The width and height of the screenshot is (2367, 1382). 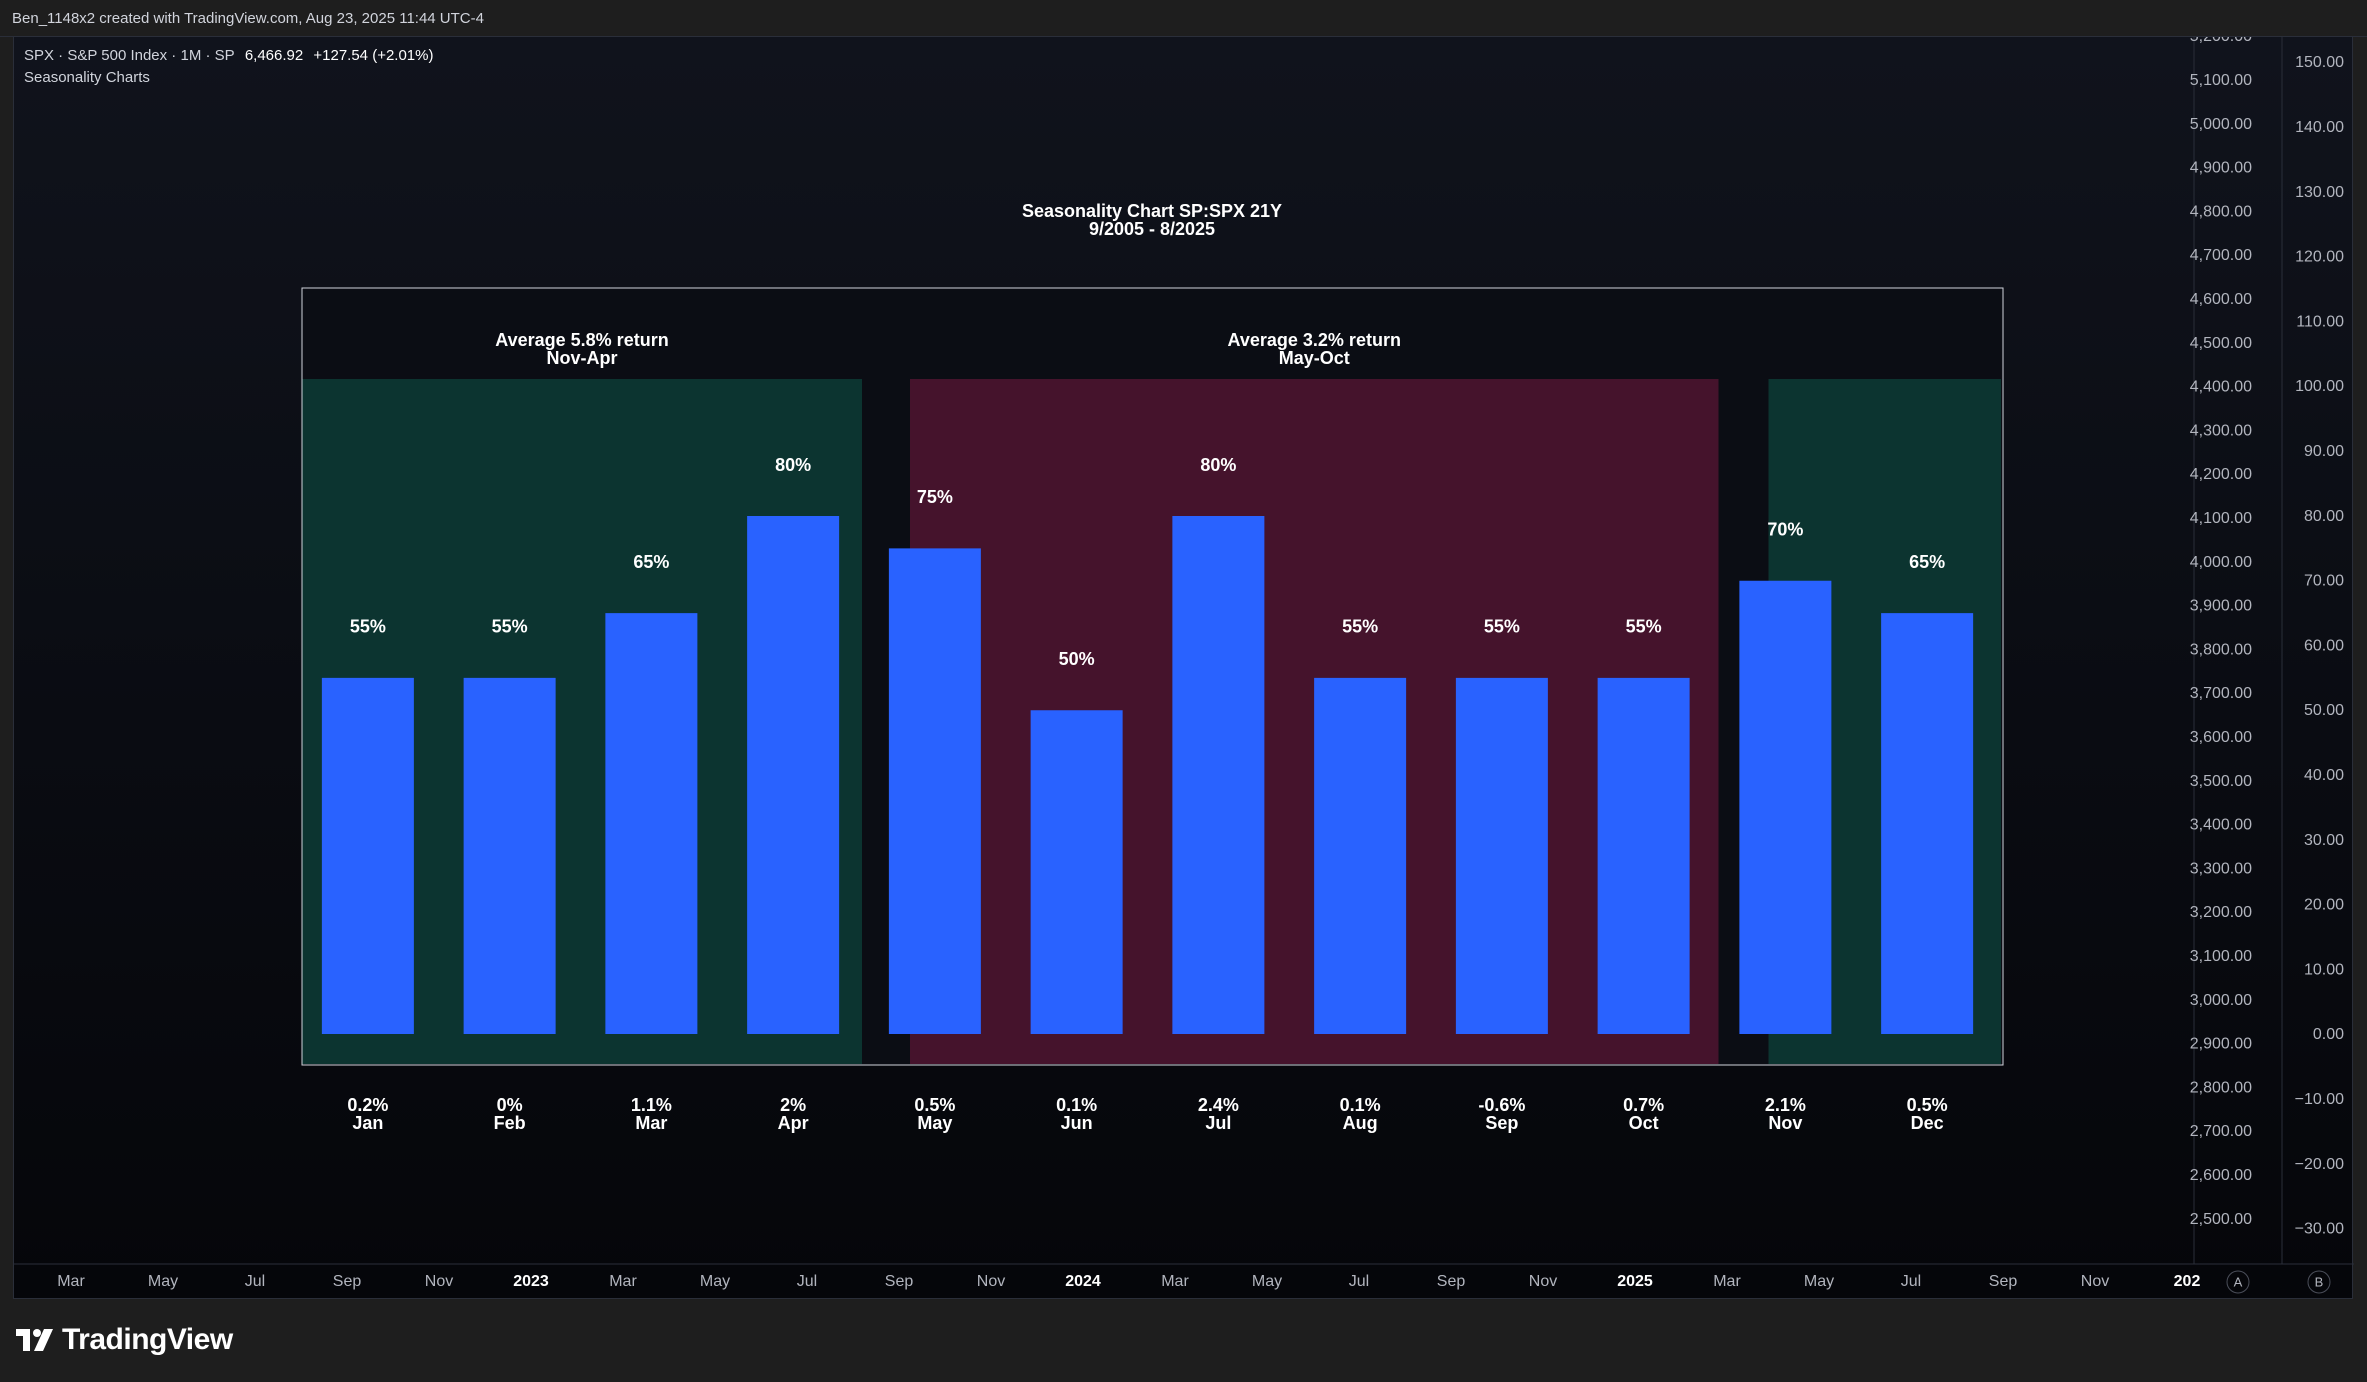 What do you see at coordinates (2324, 645) in the screenshot?
I see `indicator-axis-tick: 60.00` at bounding box center [2324, 645].